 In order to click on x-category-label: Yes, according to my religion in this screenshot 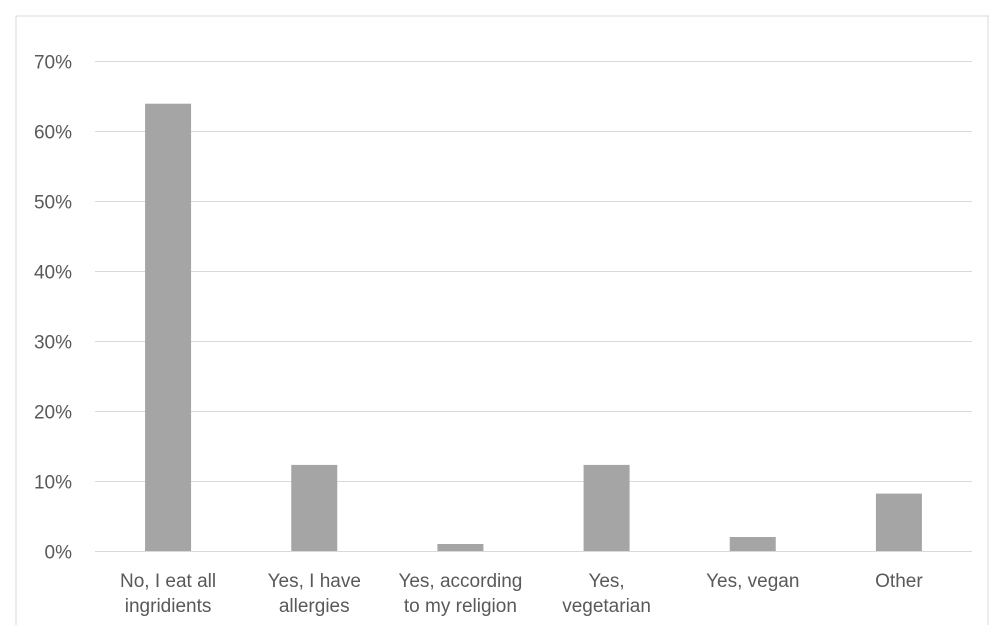, I will do `click(460, 594)`.